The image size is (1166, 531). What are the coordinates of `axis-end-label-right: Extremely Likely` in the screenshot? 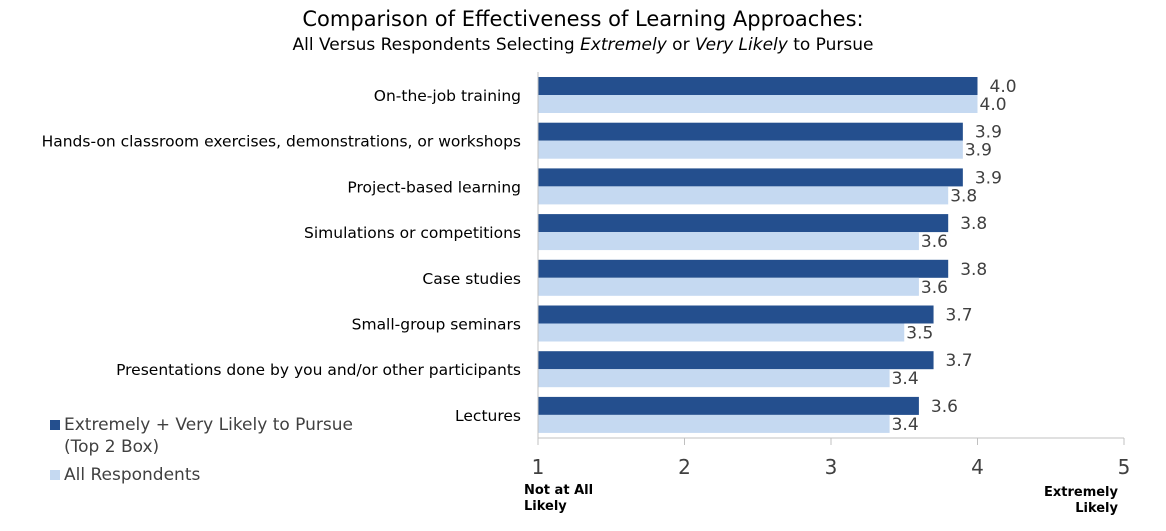 It's located at (1081, 501).